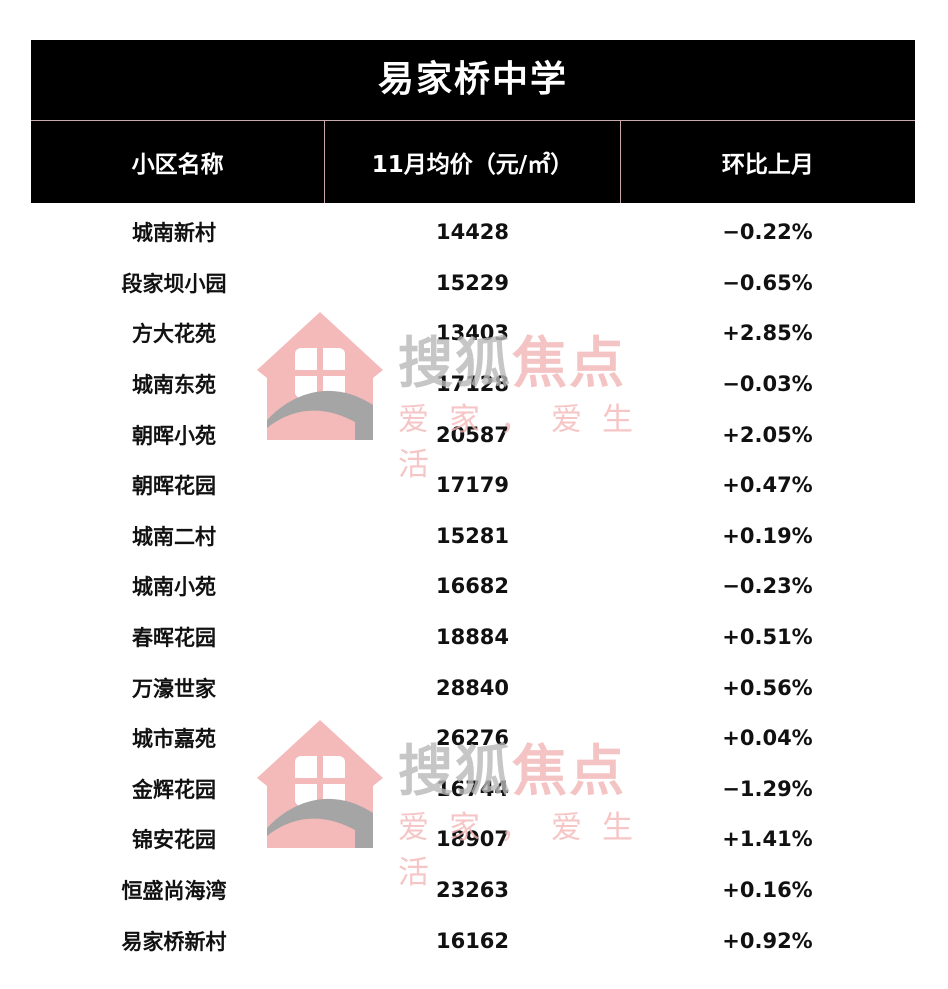 The image size is (948, 989). I want to click on average-price: 18884, so click(472, 637).